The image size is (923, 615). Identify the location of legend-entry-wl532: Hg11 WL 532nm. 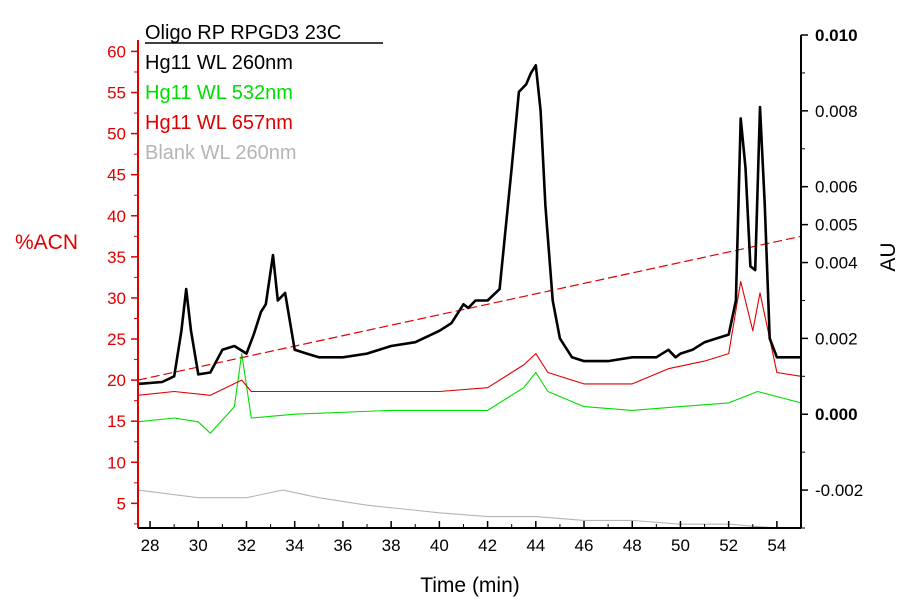
(219, 93).